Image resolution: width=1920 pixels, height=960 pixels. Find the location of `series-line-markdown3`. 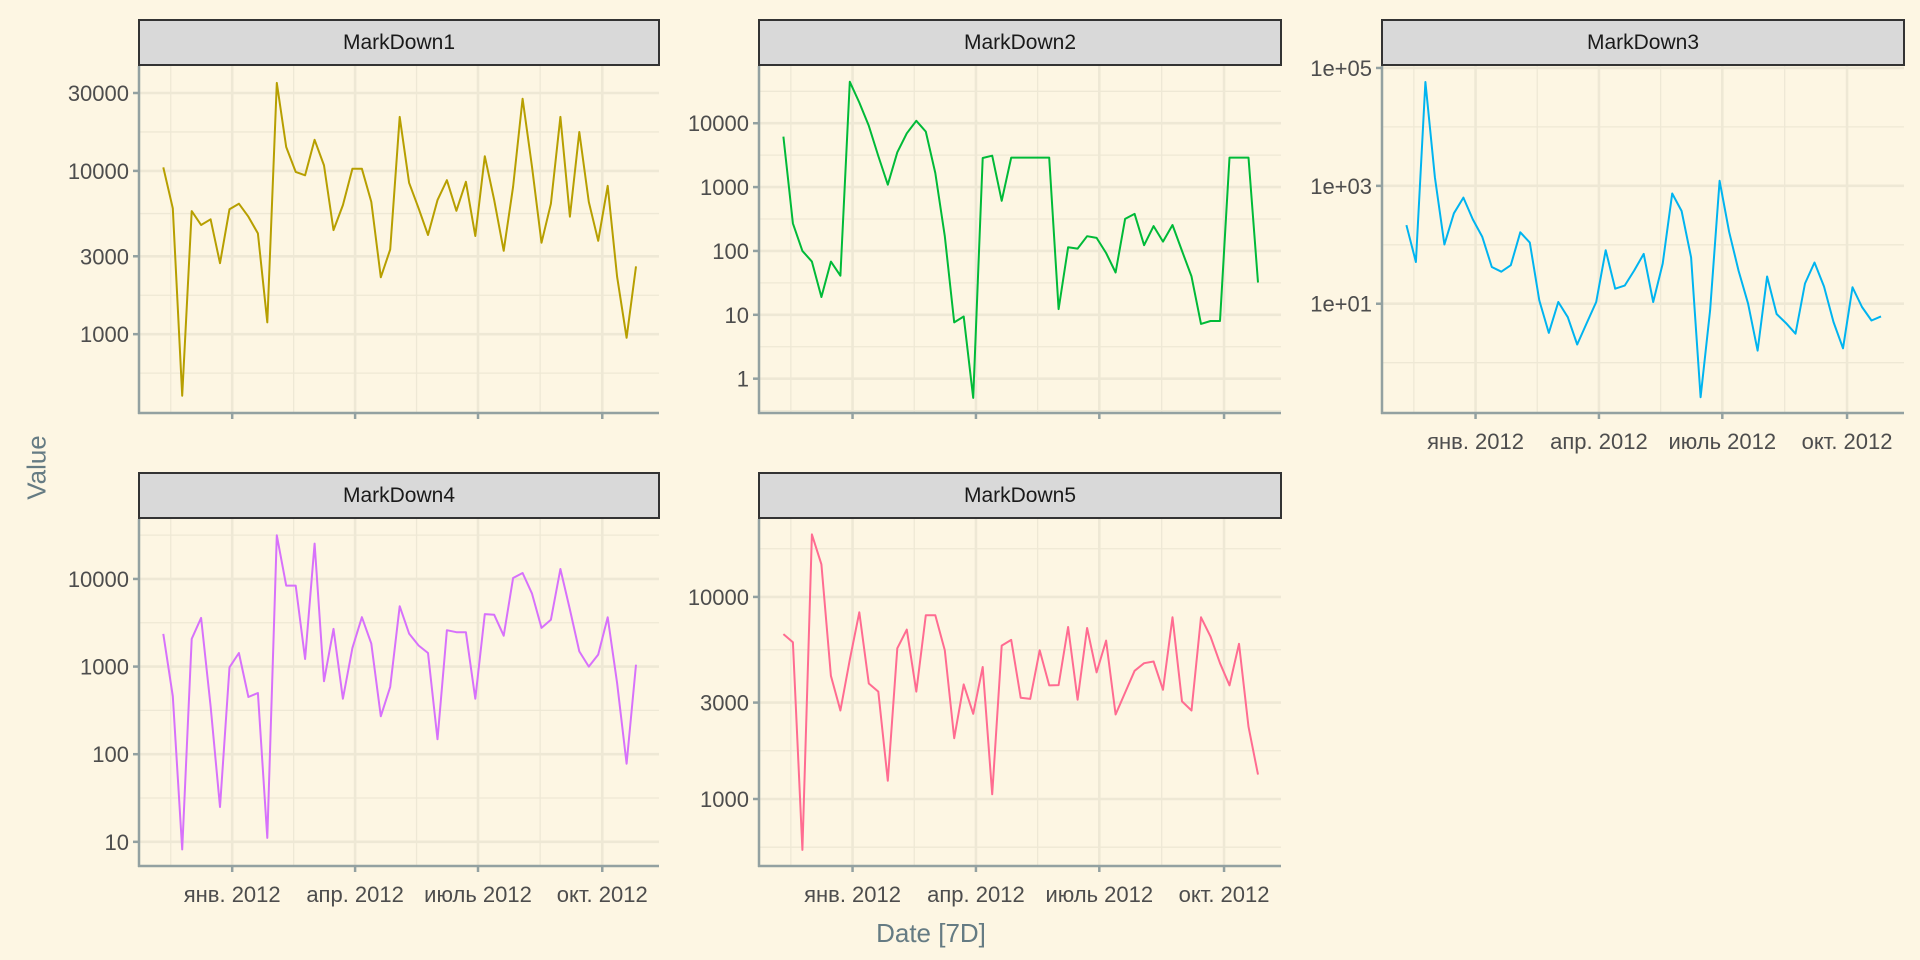

series-line-markdown3 is located at coordinates (1643, 240).